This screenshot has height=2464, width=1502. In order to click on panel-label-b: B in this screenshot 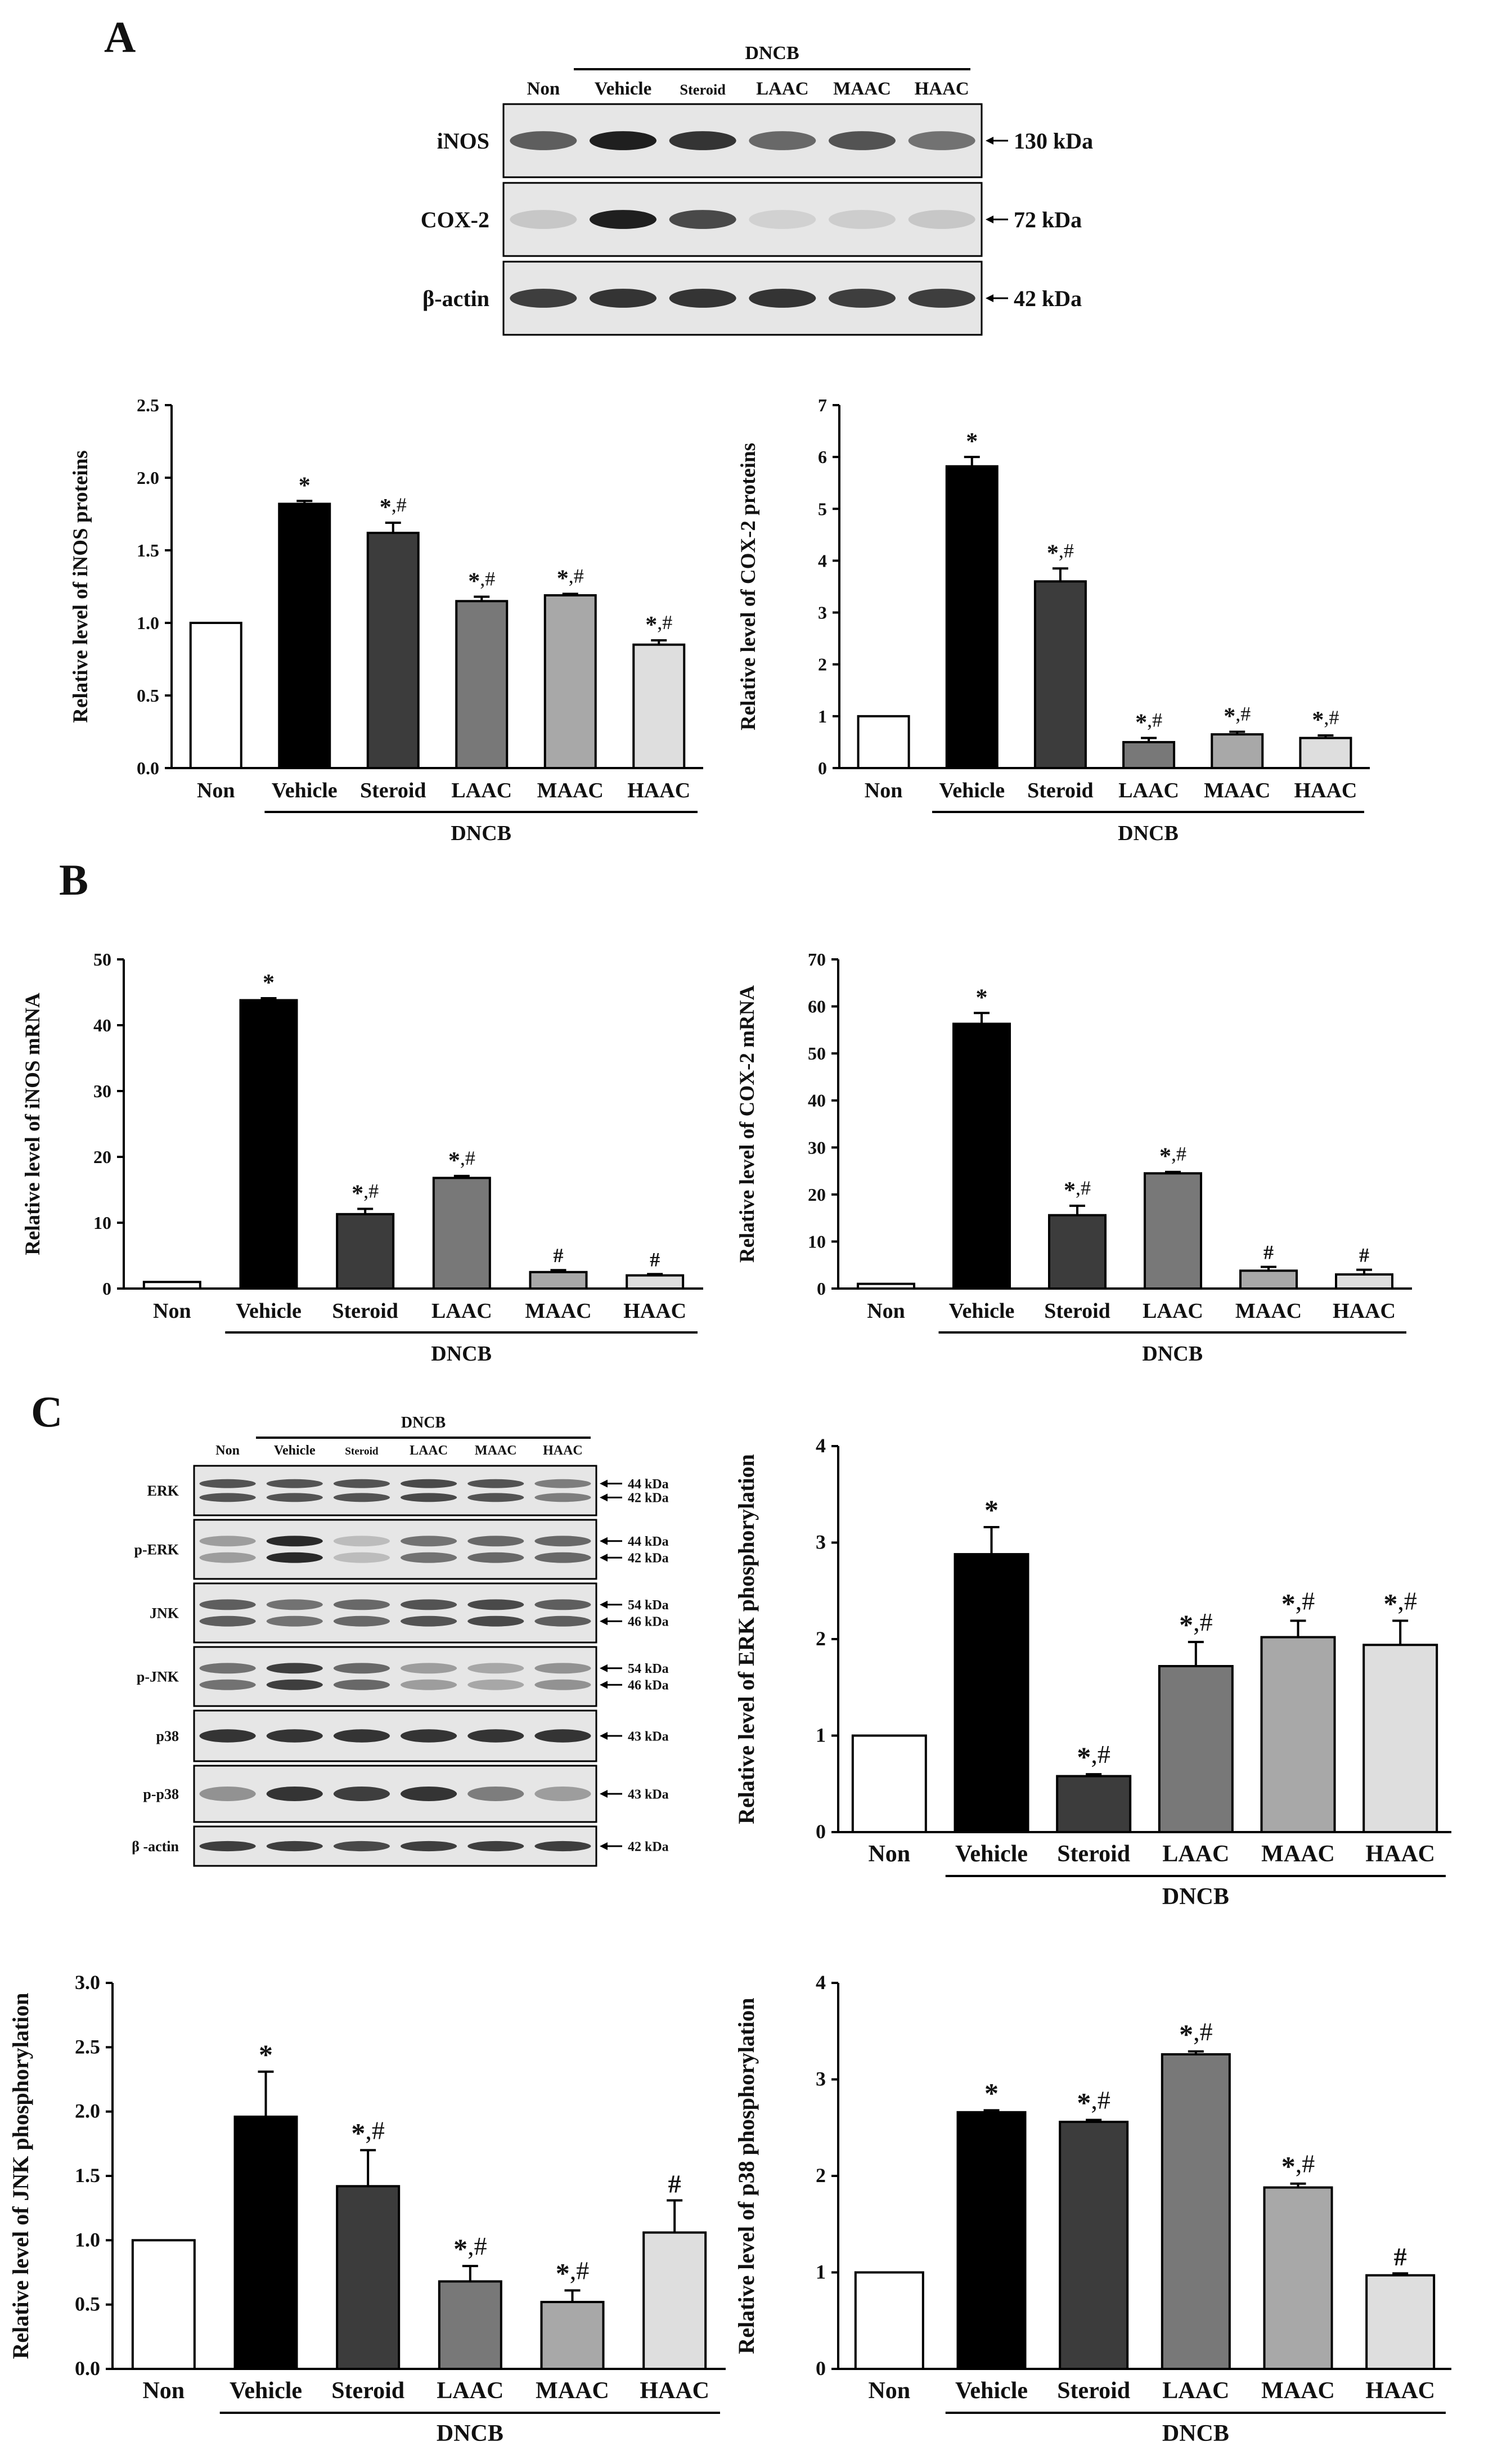, I will do `click(73, 879)`.